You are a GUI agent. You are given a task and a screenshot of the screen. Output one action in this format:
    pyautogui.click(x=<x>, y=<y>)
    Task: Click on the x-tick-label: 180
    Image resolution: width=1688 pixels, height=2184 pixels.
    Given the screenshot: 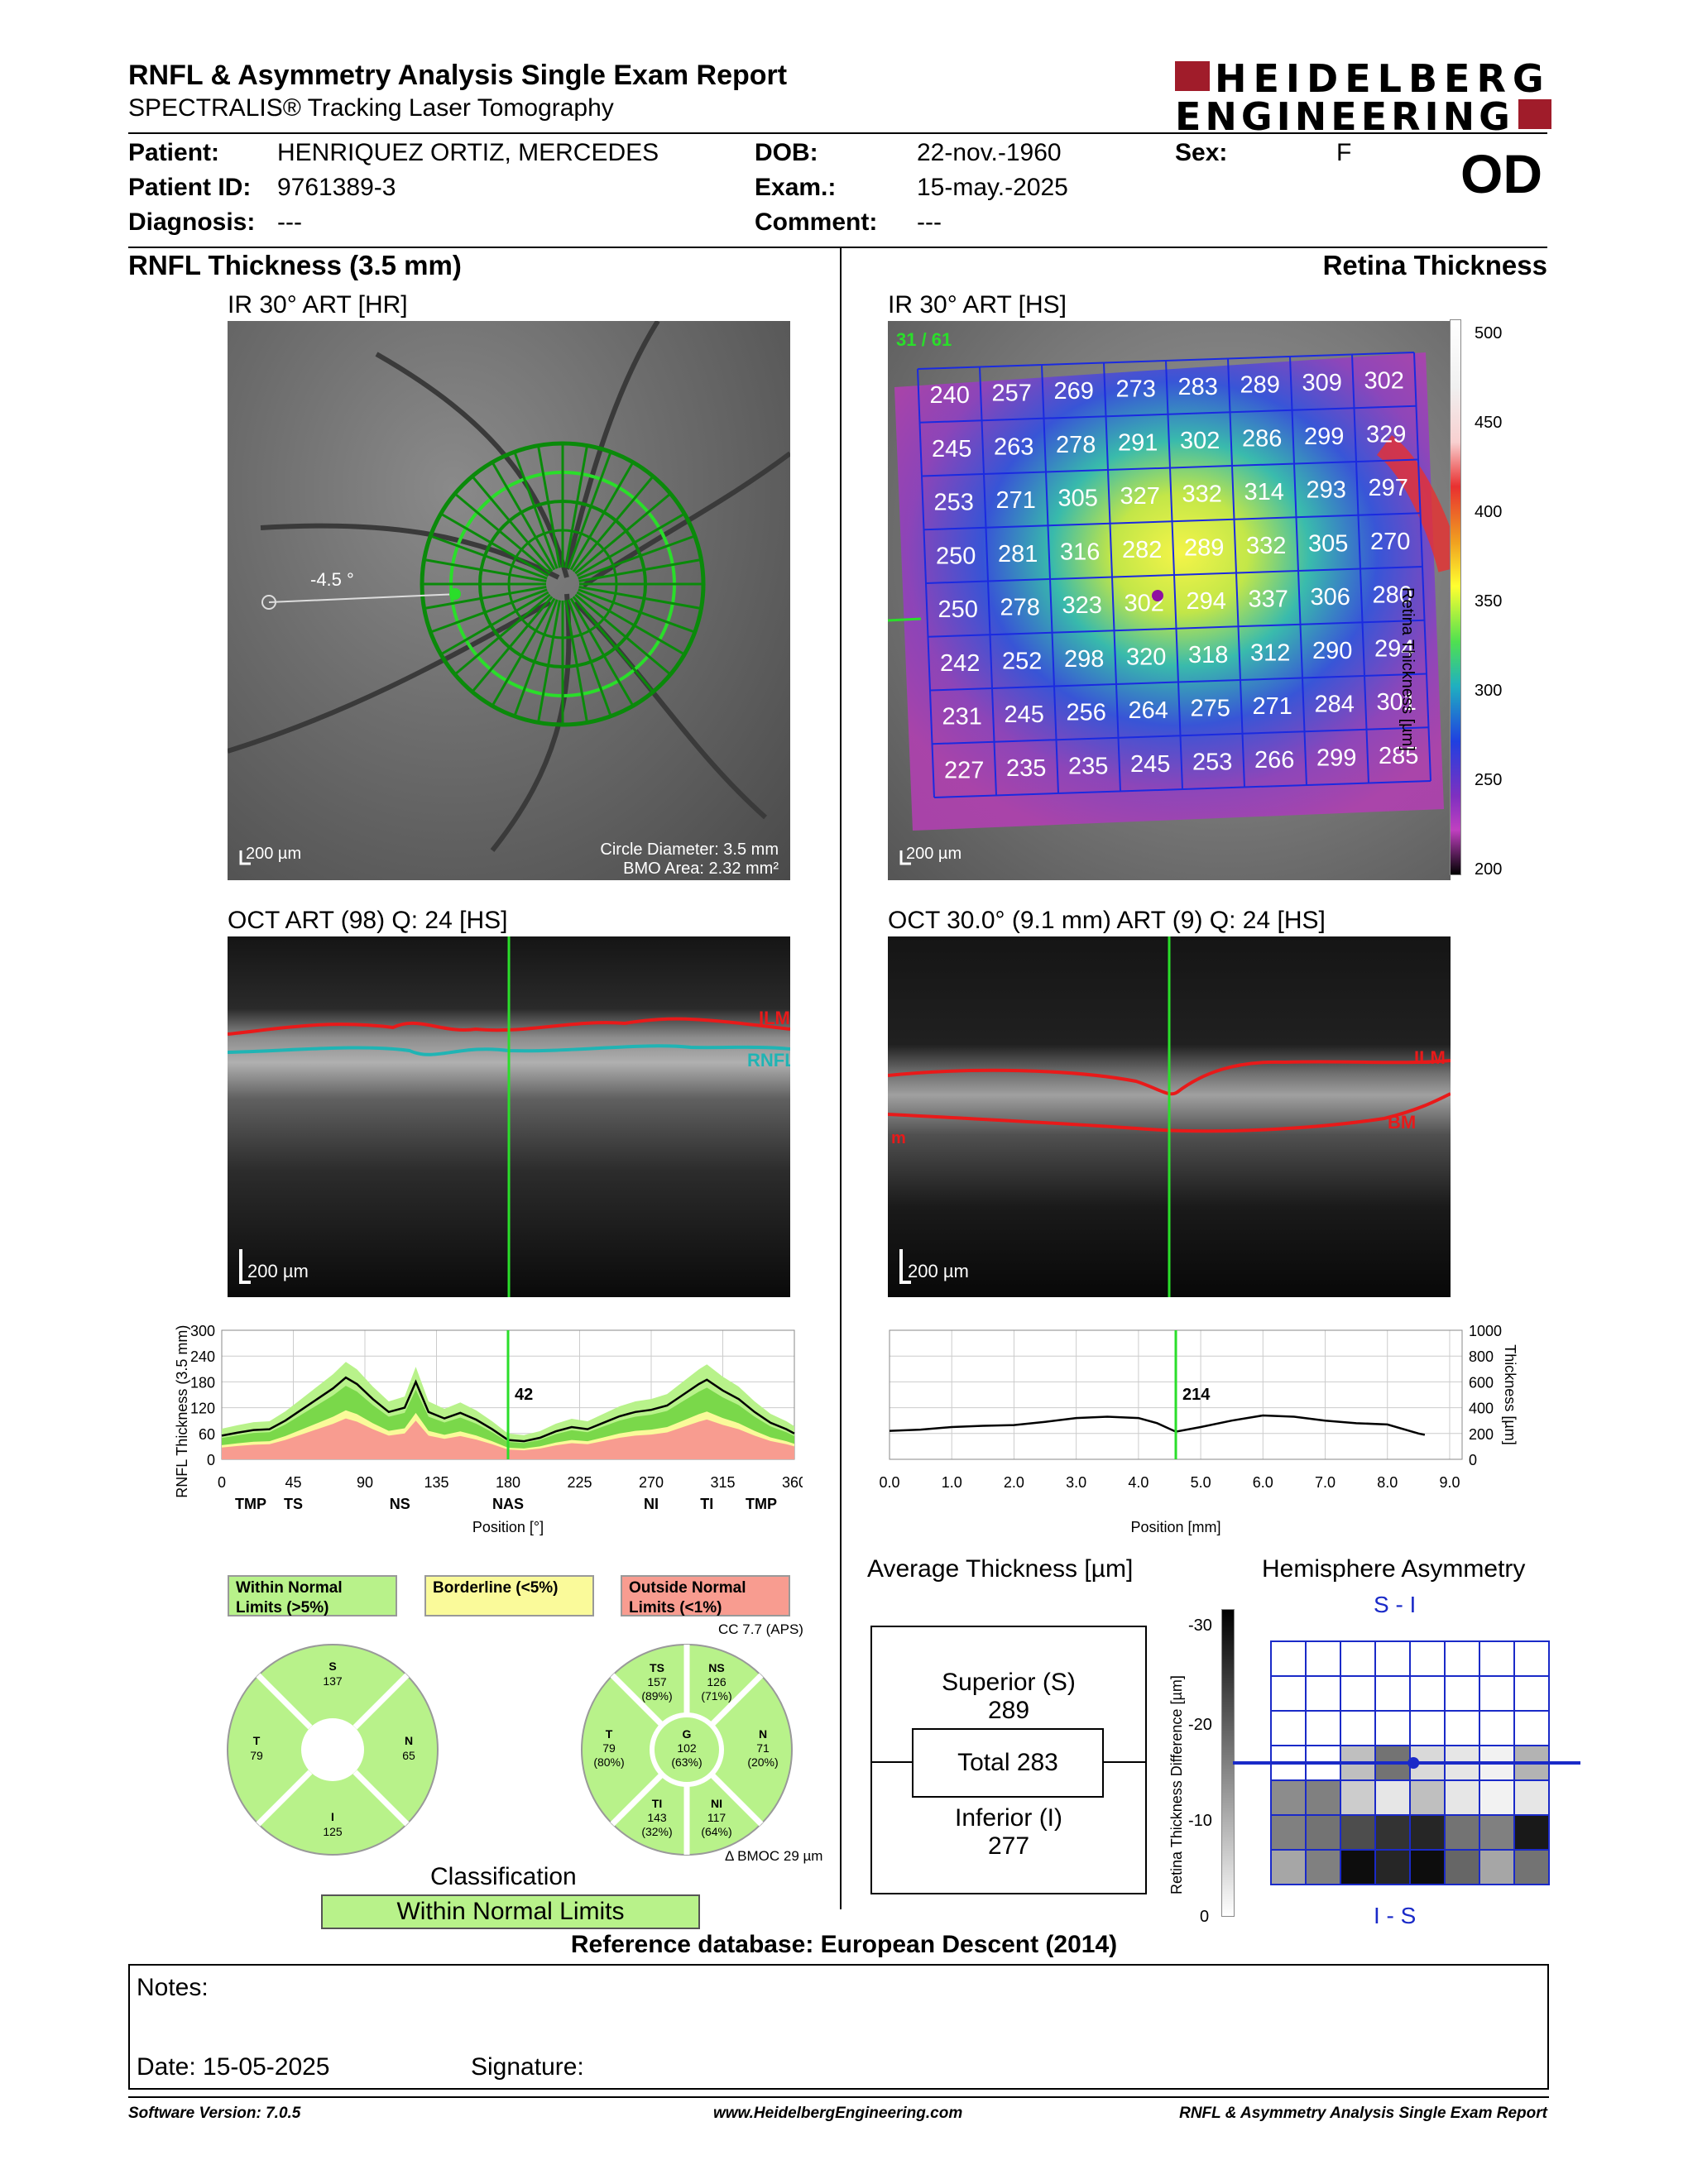 What is the action you would take?
    pyautogui.click(x=508, y=1482)
    